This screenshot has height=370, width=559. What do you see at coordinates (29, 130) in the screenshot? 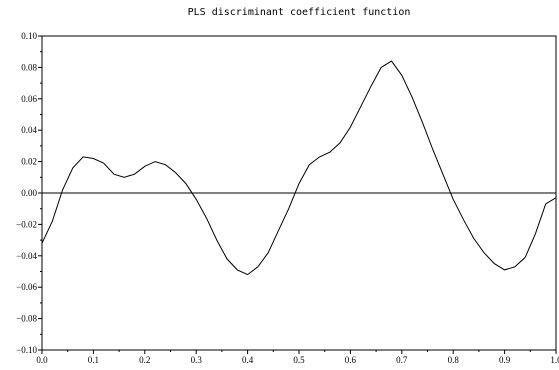
I see `y-tick-label: 0.04` at bounding box center [29, 130].